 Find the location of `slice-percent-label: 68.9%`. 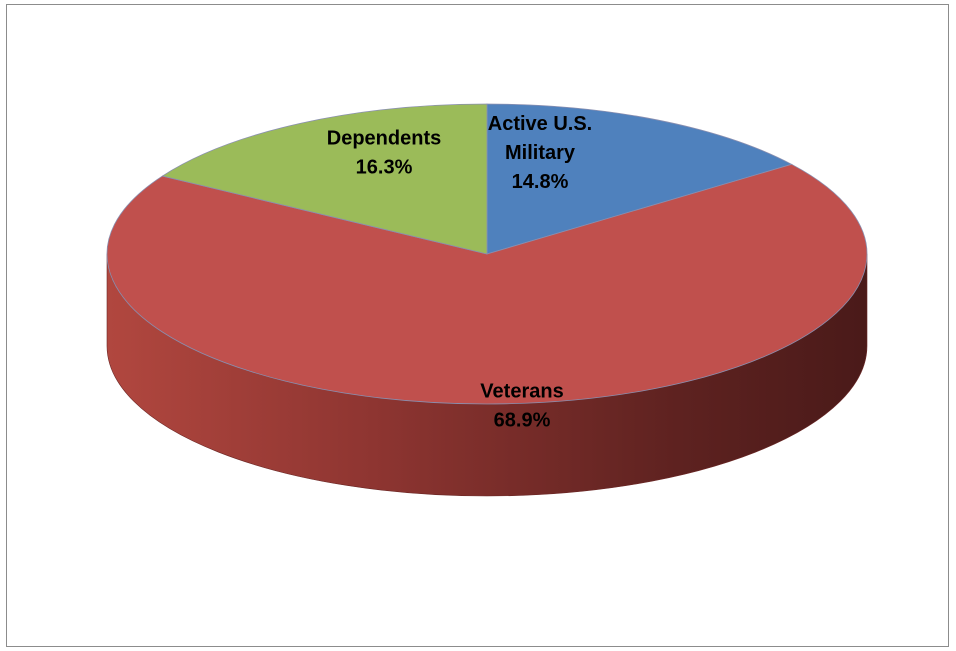

slice-percent-label: 68.9% is located at coordinates (522, 421).